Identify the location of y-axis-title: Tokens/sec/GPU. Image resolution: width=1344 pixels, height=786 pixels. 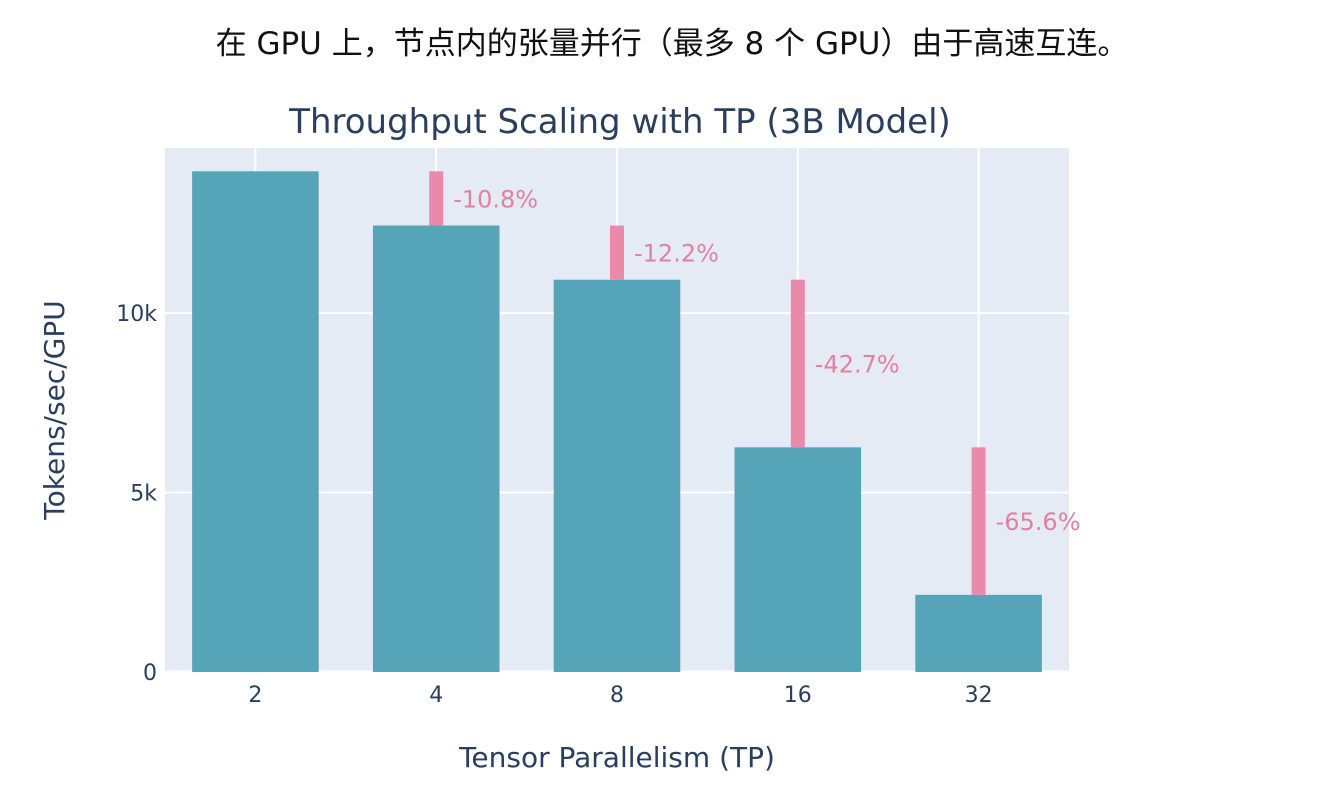
(54, 410).